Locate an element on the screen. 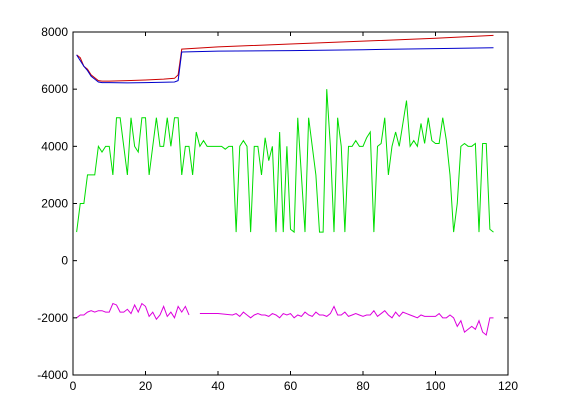 The image size is (561, 420). x-tick-label: 20 is located at coordinates (146, 386).